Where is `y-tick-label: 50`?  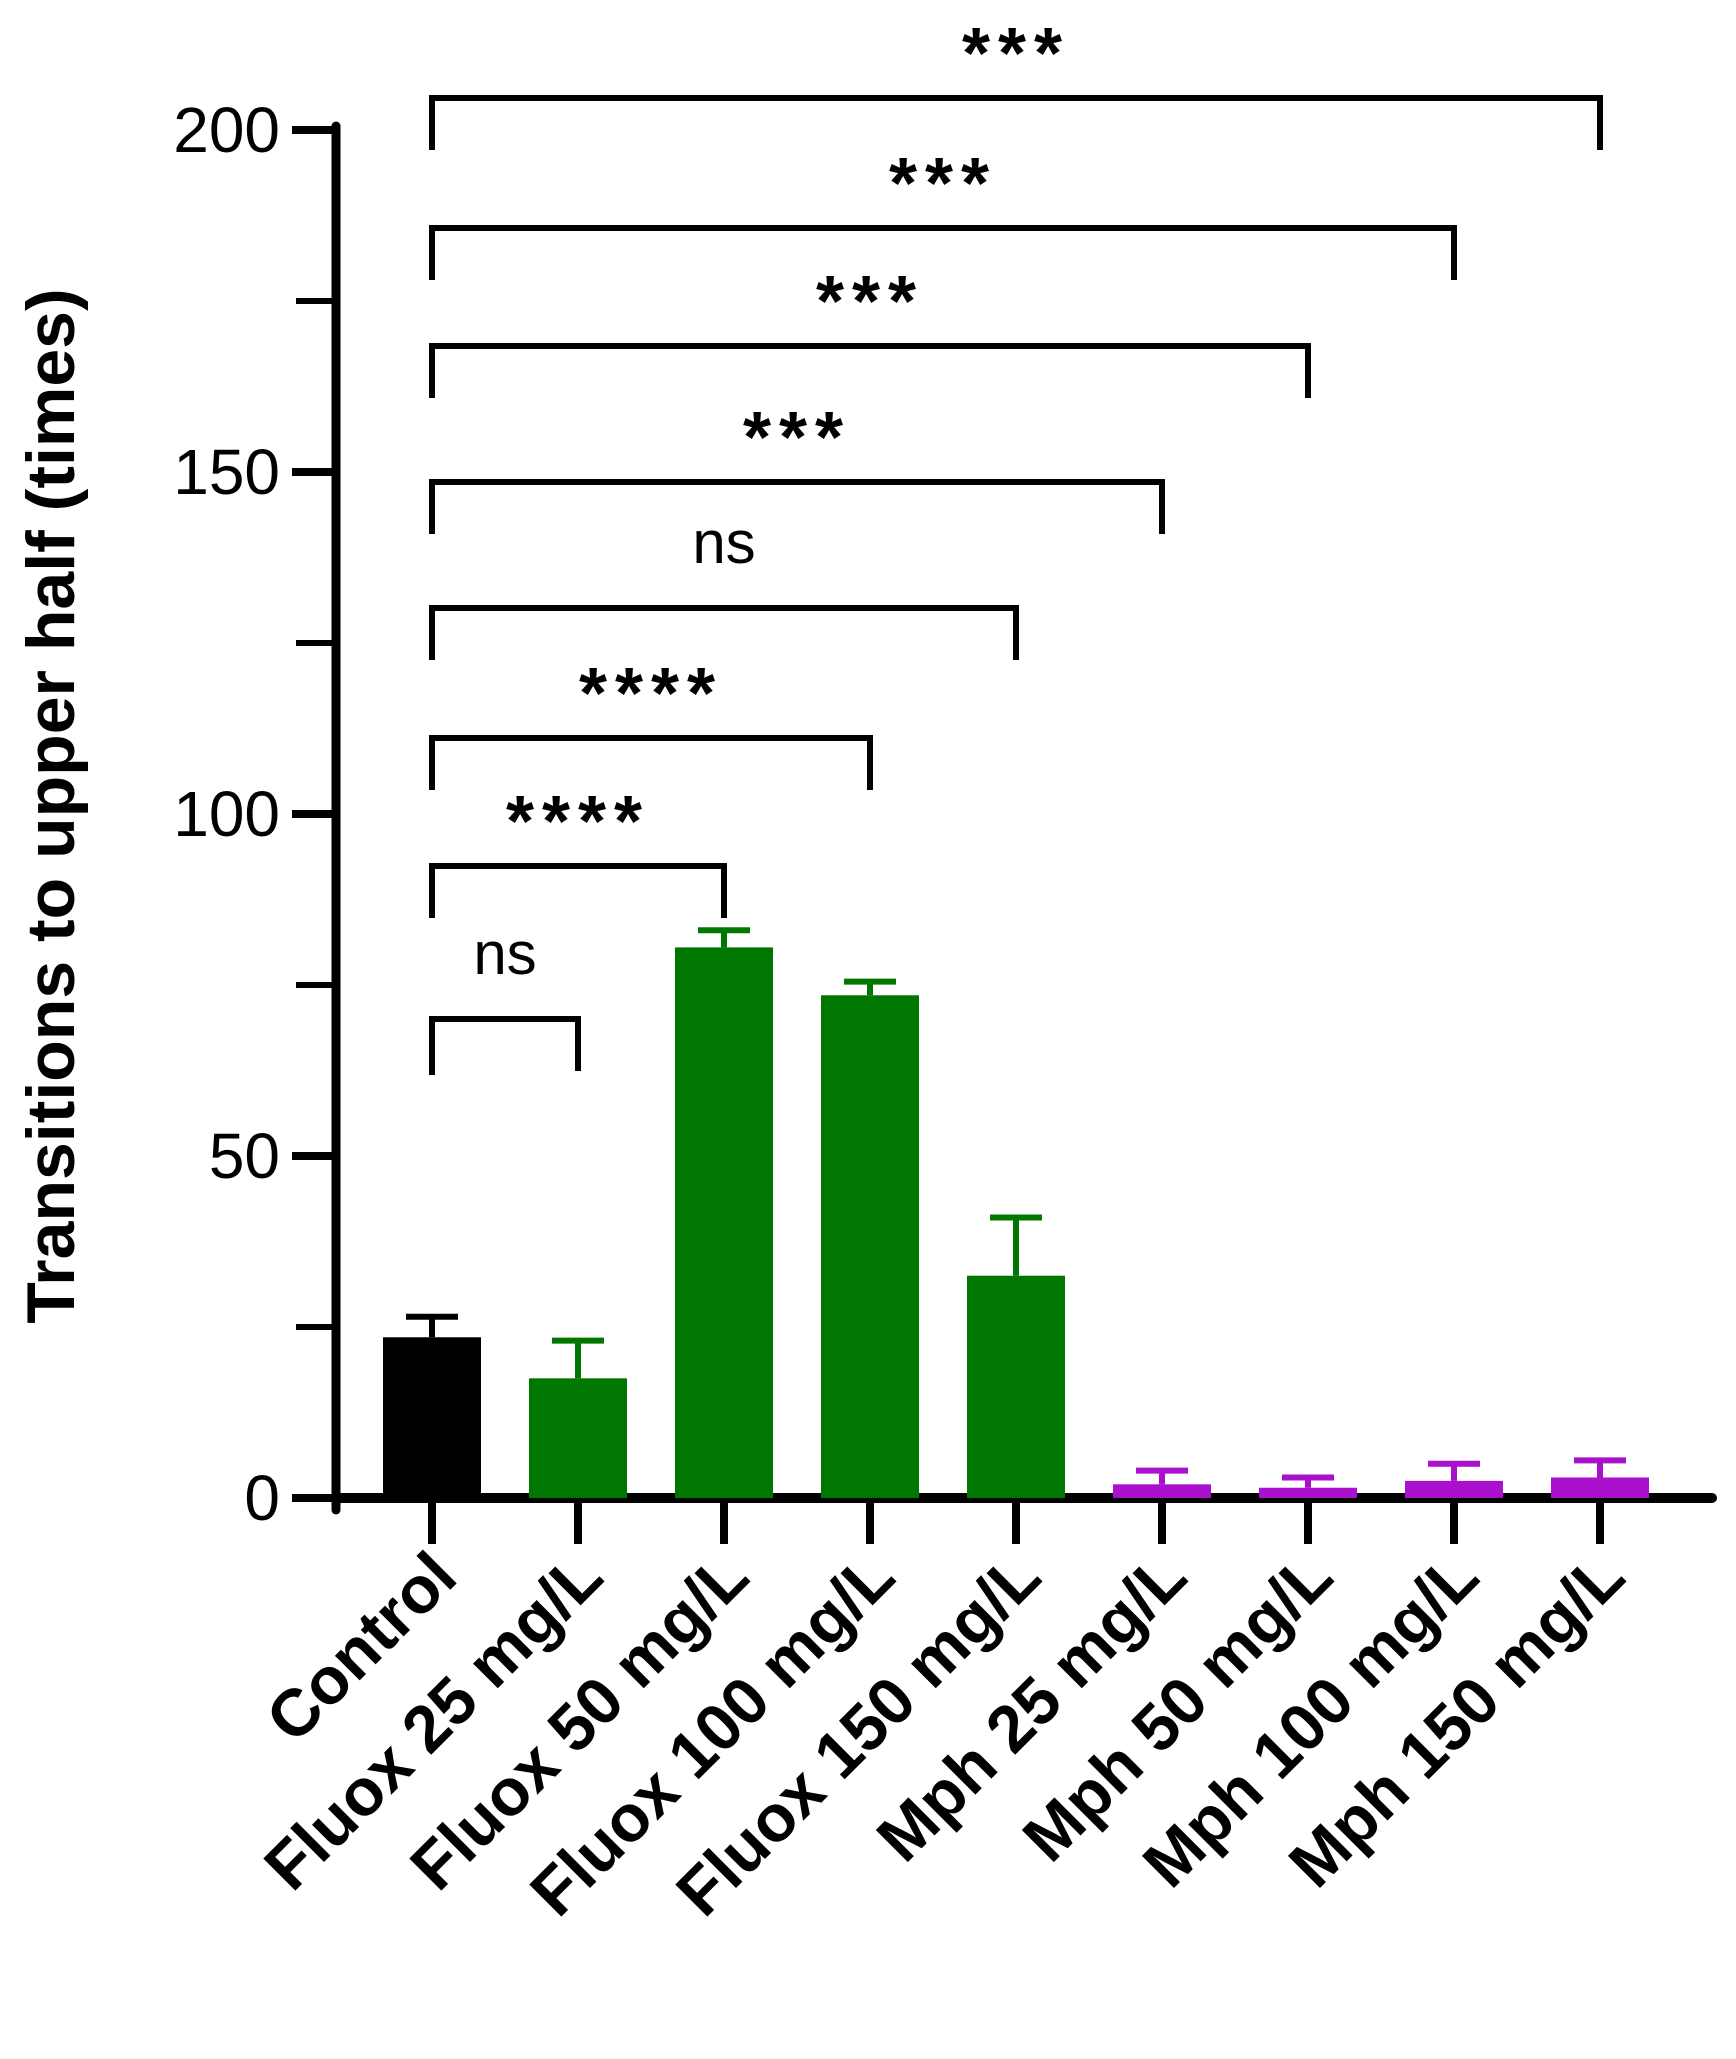 y-tick-label: 50 is located at coordinates (244, 1156).